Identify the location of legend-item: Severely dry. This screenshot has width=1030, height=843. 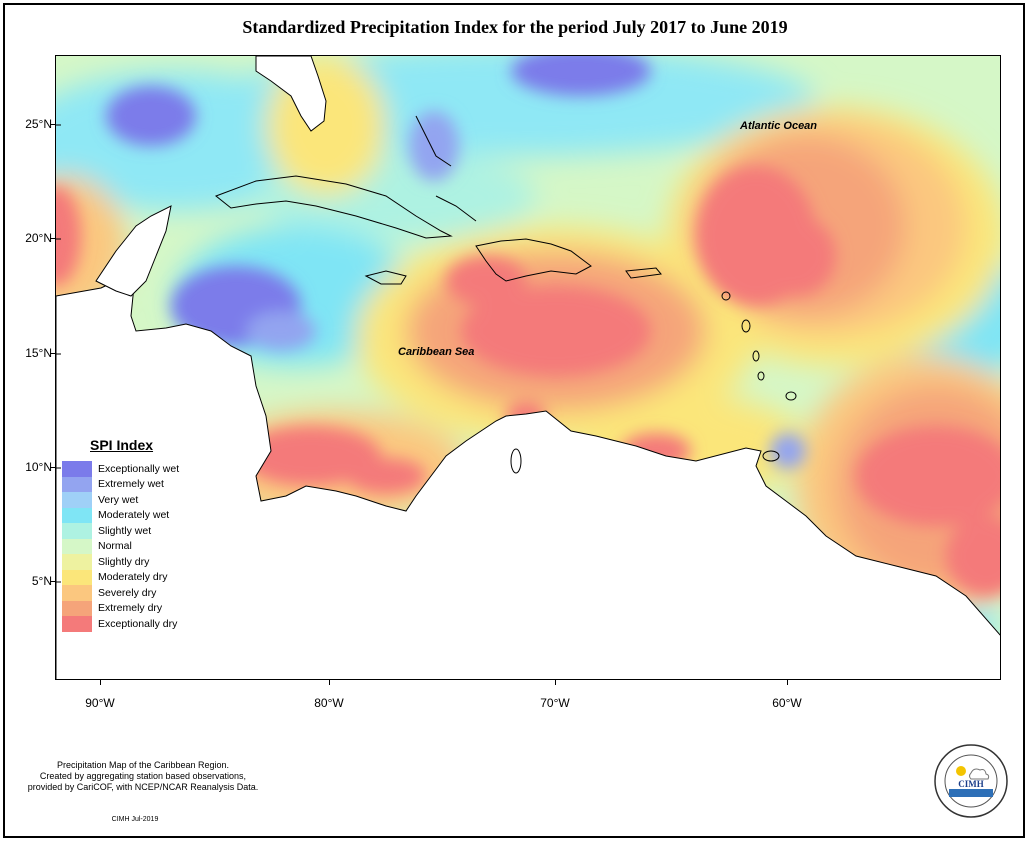
(129, 593).